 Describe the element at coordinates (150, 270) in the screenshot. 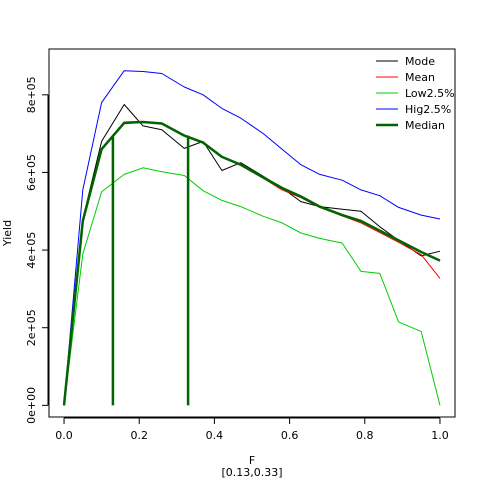

I see `vline-layer` at that location.